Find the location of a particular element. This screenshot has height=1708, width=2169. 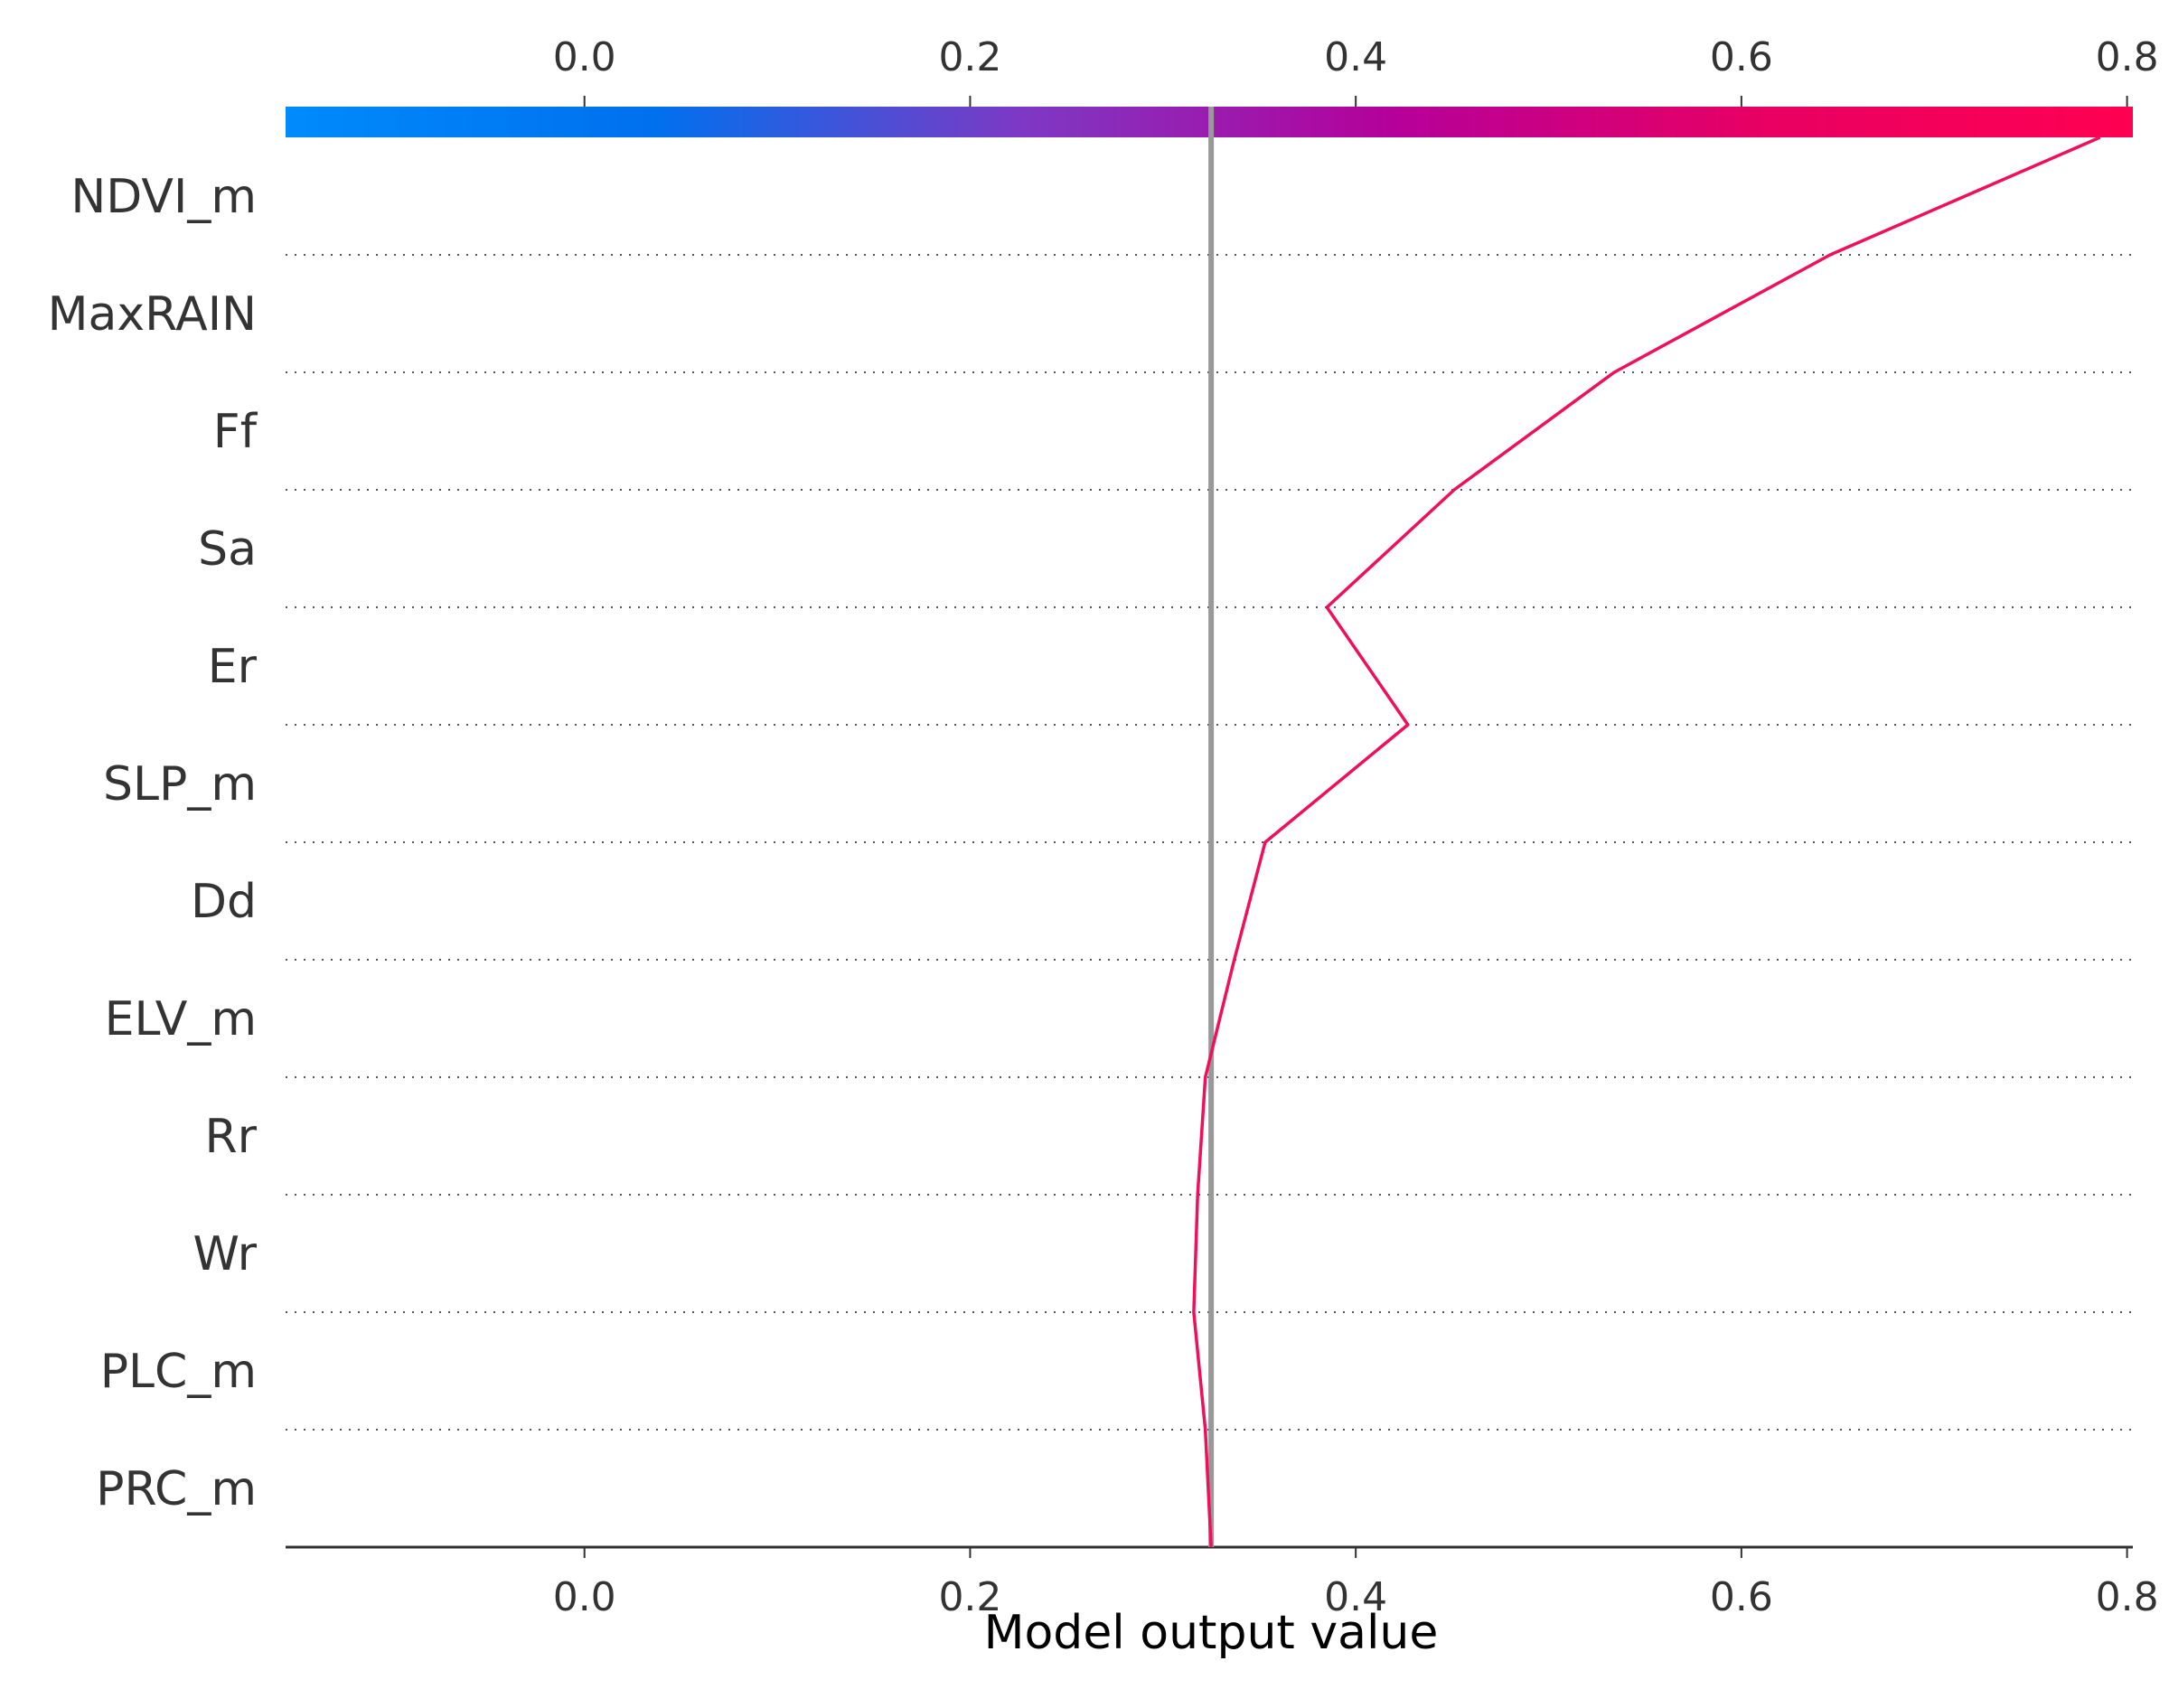

x-tick-label: 0.8 is located at coordinates (2127, 1597).